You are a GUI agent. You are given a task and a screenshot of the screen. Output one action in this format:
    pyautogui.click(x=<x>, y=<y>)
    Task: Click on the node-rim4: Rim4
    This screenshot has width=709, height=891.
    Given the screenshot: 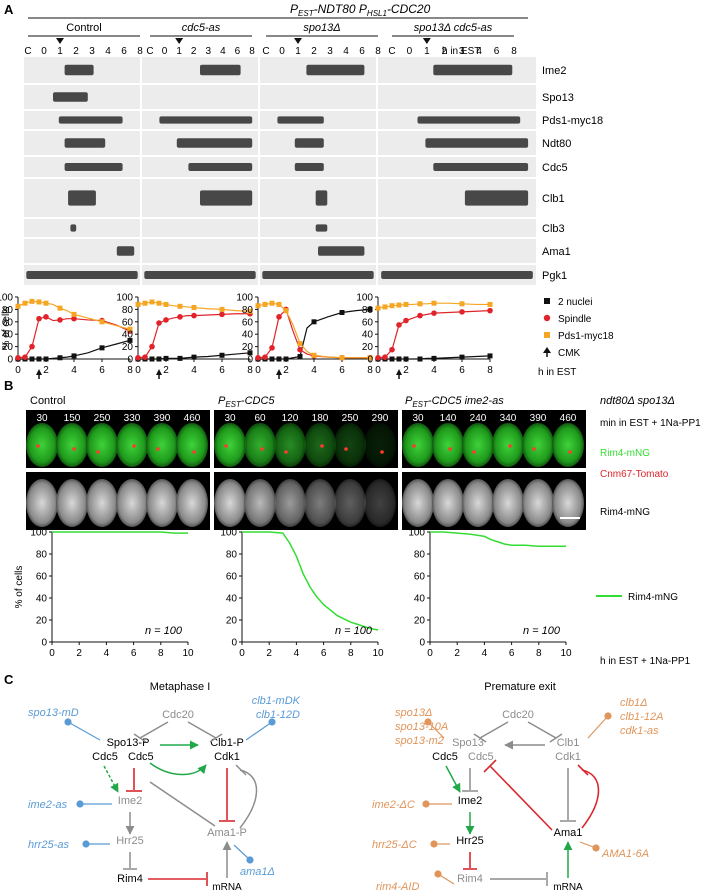 What is the action you would take?
    pyautogui.click(x=130, y=879)
    